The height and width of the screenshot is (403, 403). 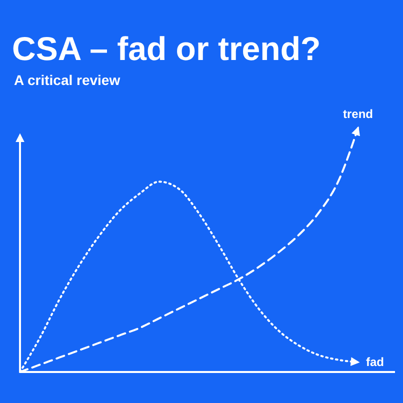 What do you see at coordinates (67, 80) in the screenshot?
I see `chart-subtitle: A critical review` at bounding box center [67, 80].